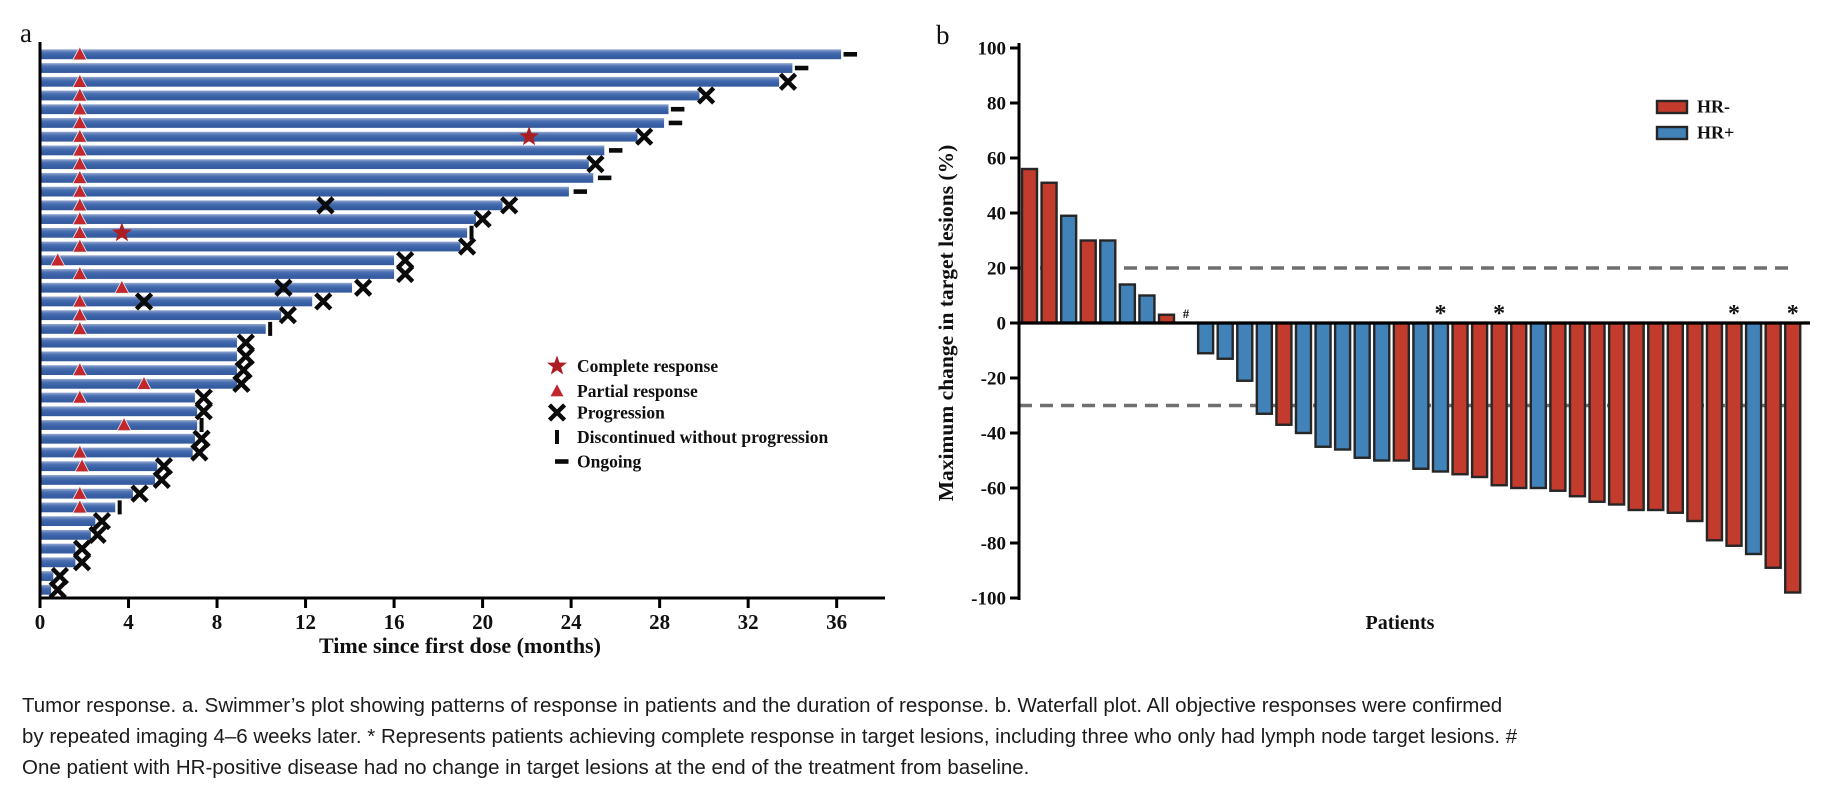 This screenshot has width=1835, height=803. I want to click on swimmer-x-tick-label: 4, so click(128, 622).